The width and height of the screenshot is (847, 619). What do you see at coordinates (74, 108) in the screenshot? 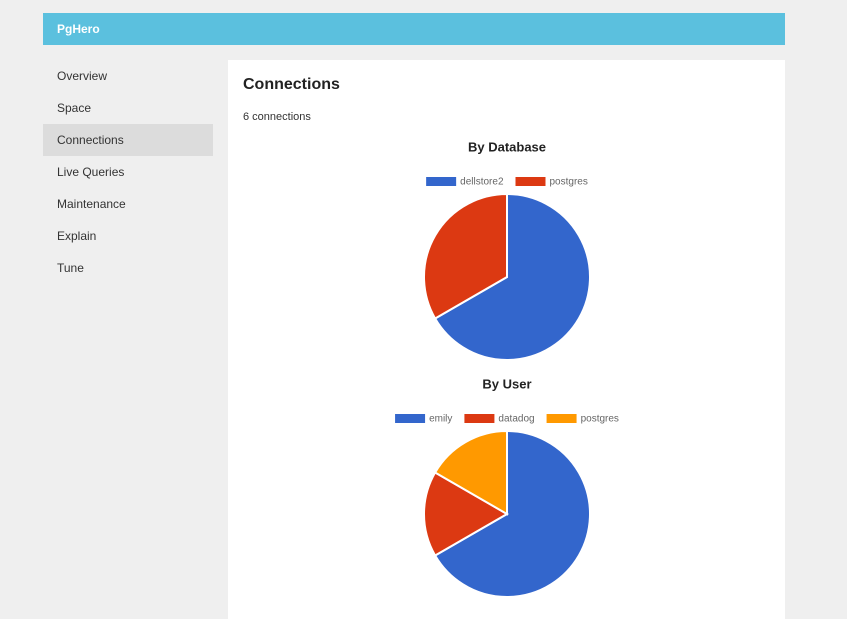
I see `nav-item: Space` at bounding box center [74, 108].